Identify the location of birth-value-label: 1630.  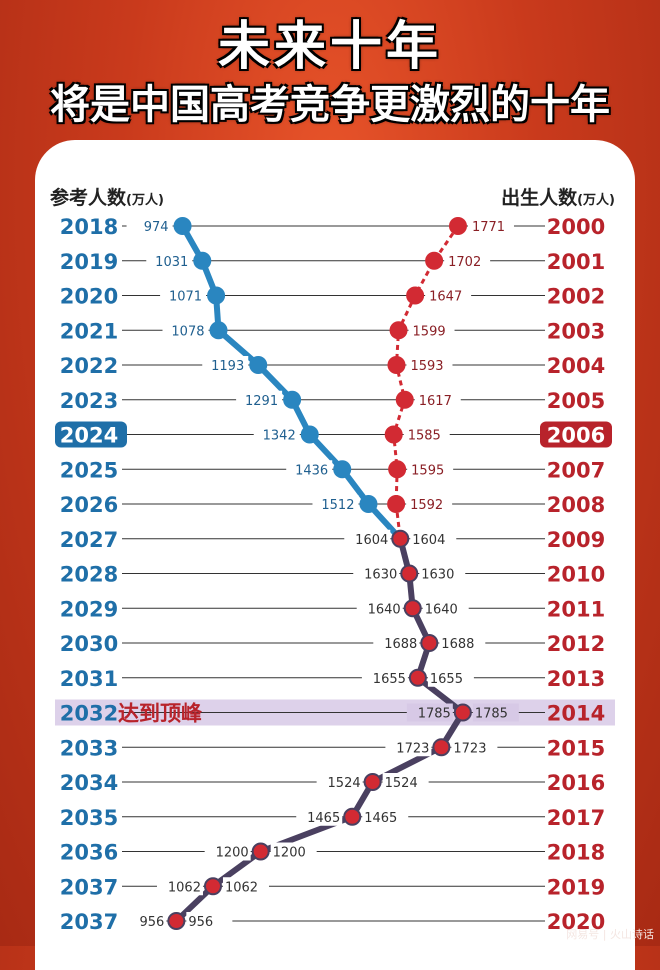
(437, 575).